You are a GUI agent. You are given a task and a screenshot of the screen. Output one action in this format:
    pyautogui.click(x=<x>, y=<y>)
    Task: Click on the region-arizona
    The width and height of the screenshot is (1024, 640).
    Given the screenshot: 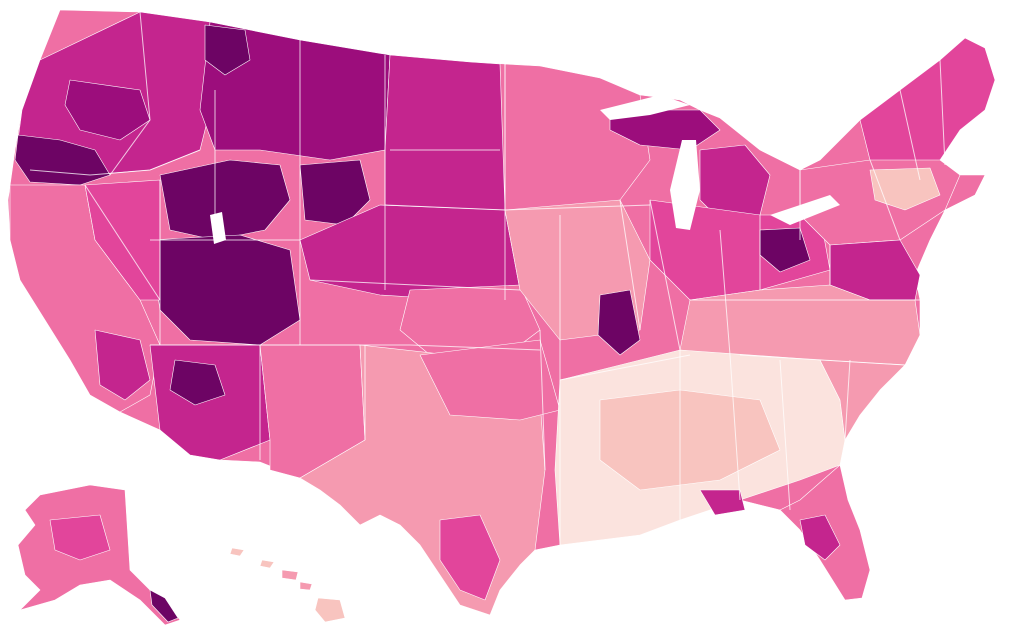 What is the action you would take?
    pyautogui.click(x=210, y=402)
    